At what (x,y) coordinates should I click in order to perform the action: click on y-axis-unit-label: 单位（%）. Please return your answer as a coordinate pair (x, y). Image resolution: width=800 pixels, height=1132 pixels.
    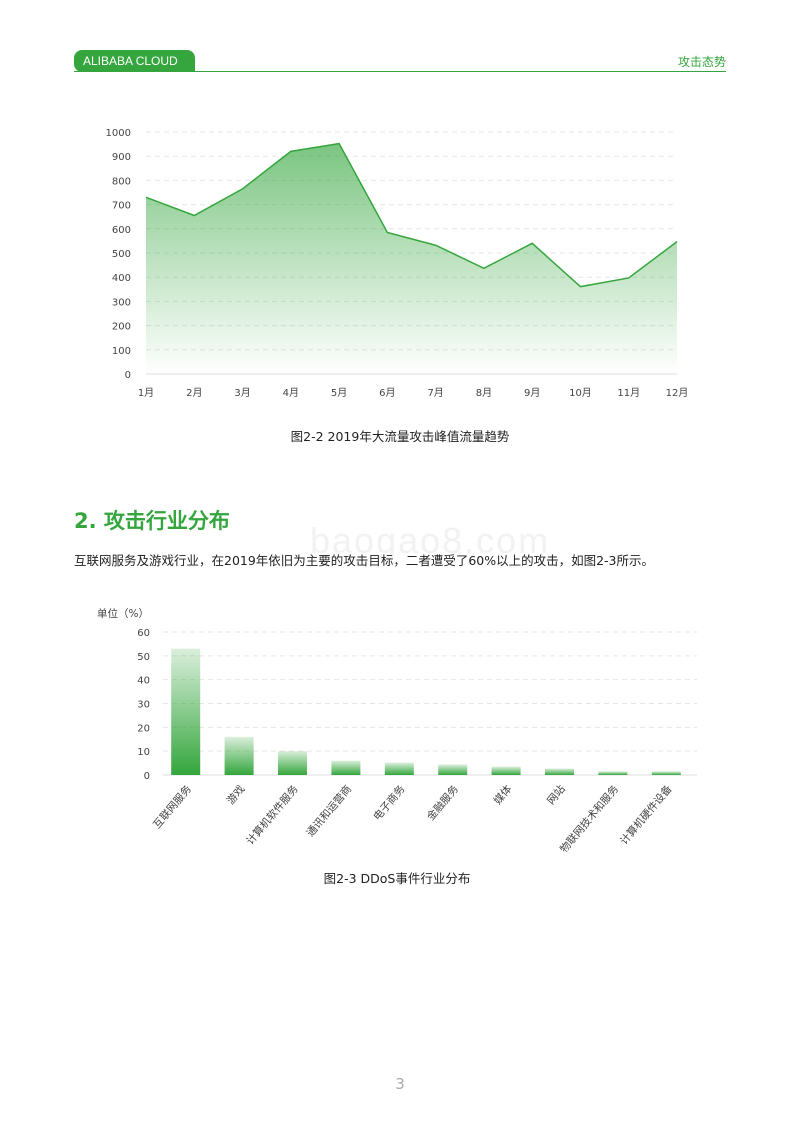
    Looking at the image, I should click on (123, 613).